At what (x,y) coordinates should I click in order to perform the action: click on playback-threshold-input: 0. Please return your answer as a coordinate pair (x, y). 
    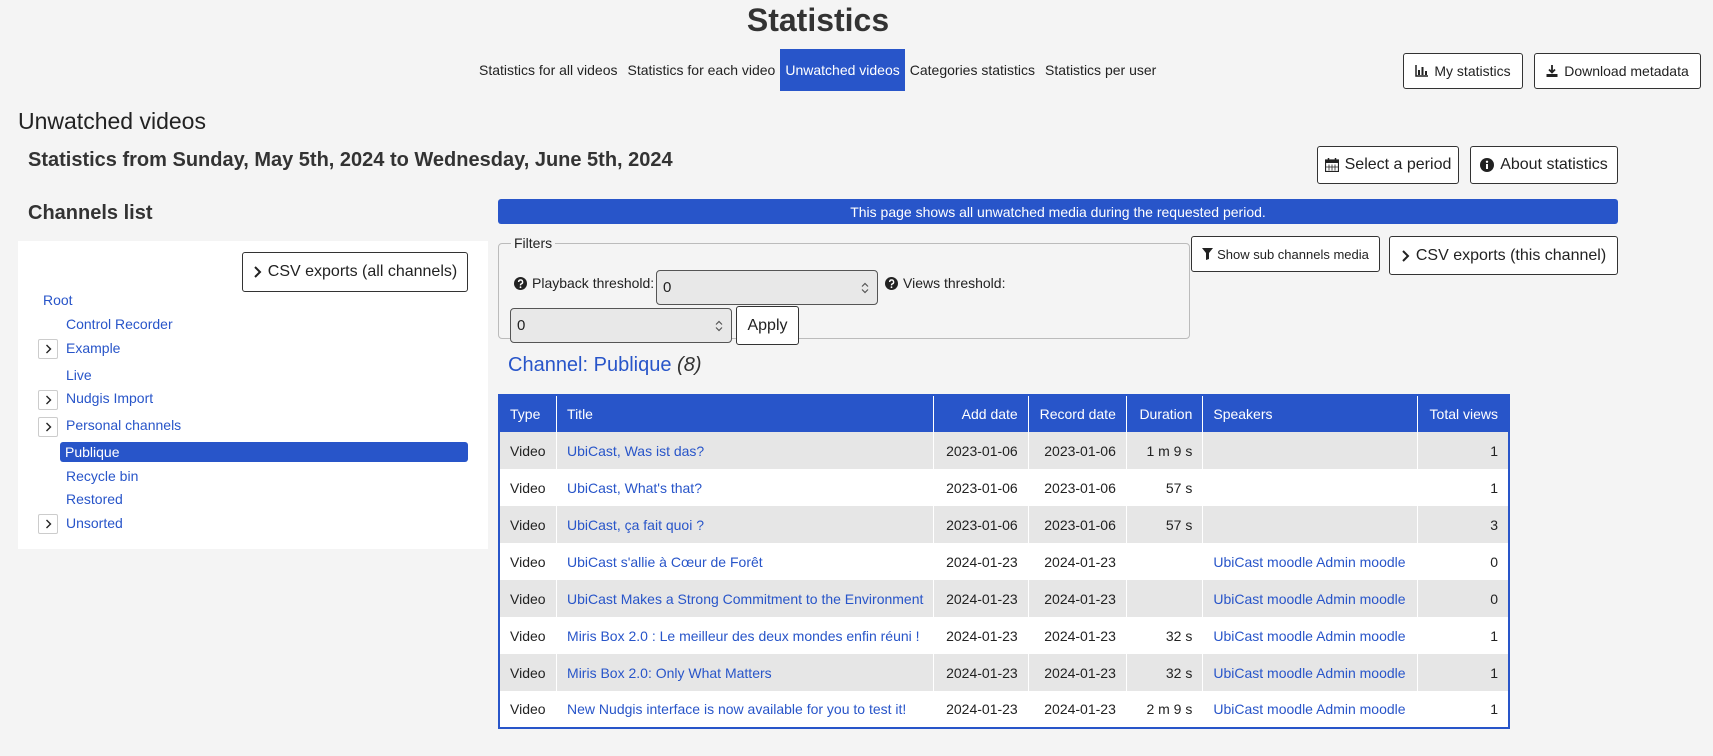
    Looking at the image, I should click on (767, 287).